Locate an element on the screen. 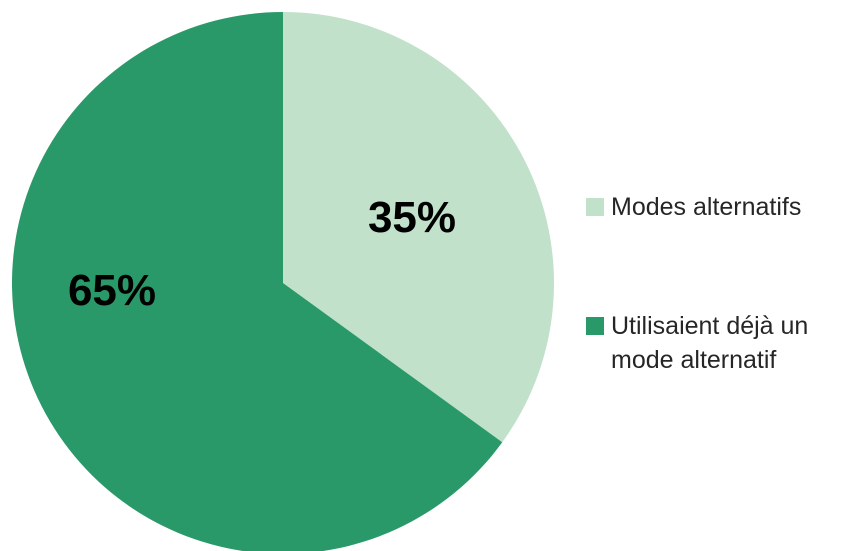 The image size is (850, 551). slice-data-label-2: 65% is located at coordinates (112, 290).